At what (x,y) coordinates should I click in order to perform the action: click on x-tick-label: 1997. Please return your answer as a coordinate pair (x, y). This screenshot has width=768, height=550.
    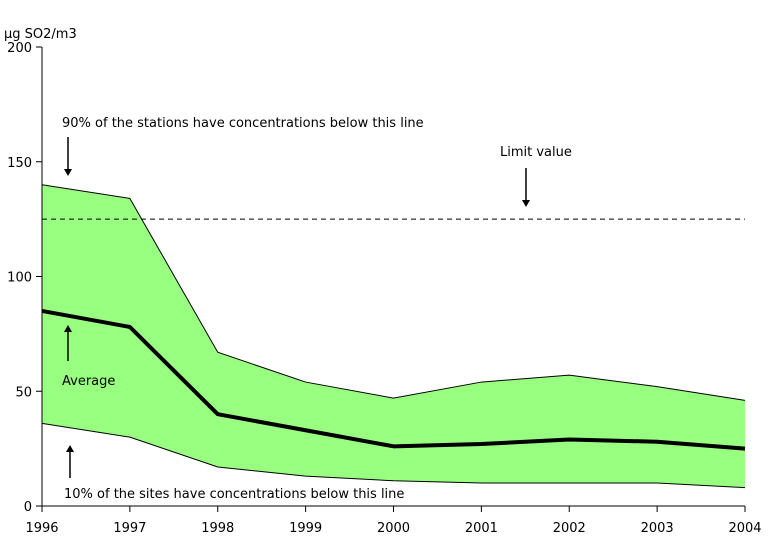
    Looking at the image, I should click on (129, 528).